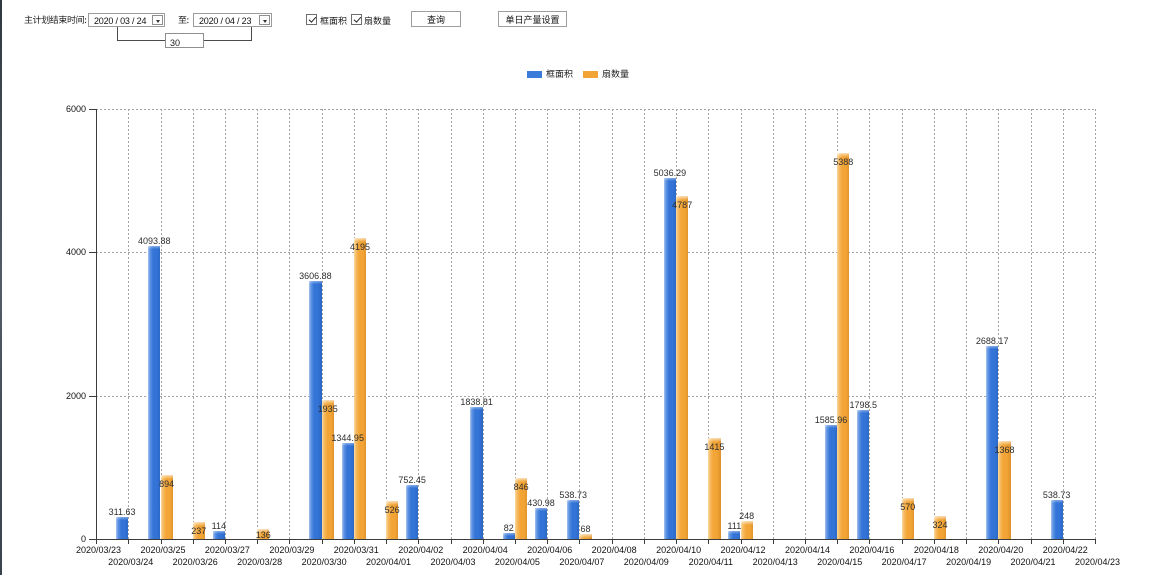  What do you see at coordinates (311, 19) in the screenshot?
I see `frame-area-checkbox` at bounding box center [311, 19].